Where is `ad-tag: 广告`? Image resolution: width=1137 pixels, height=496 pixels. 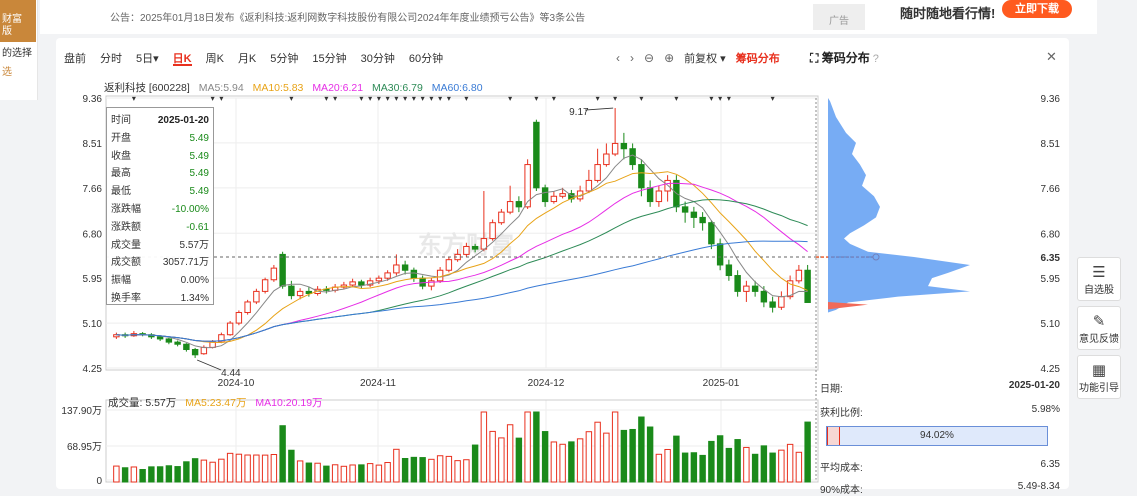 ad-tag: 广告 is located at coordinates (839, 17).